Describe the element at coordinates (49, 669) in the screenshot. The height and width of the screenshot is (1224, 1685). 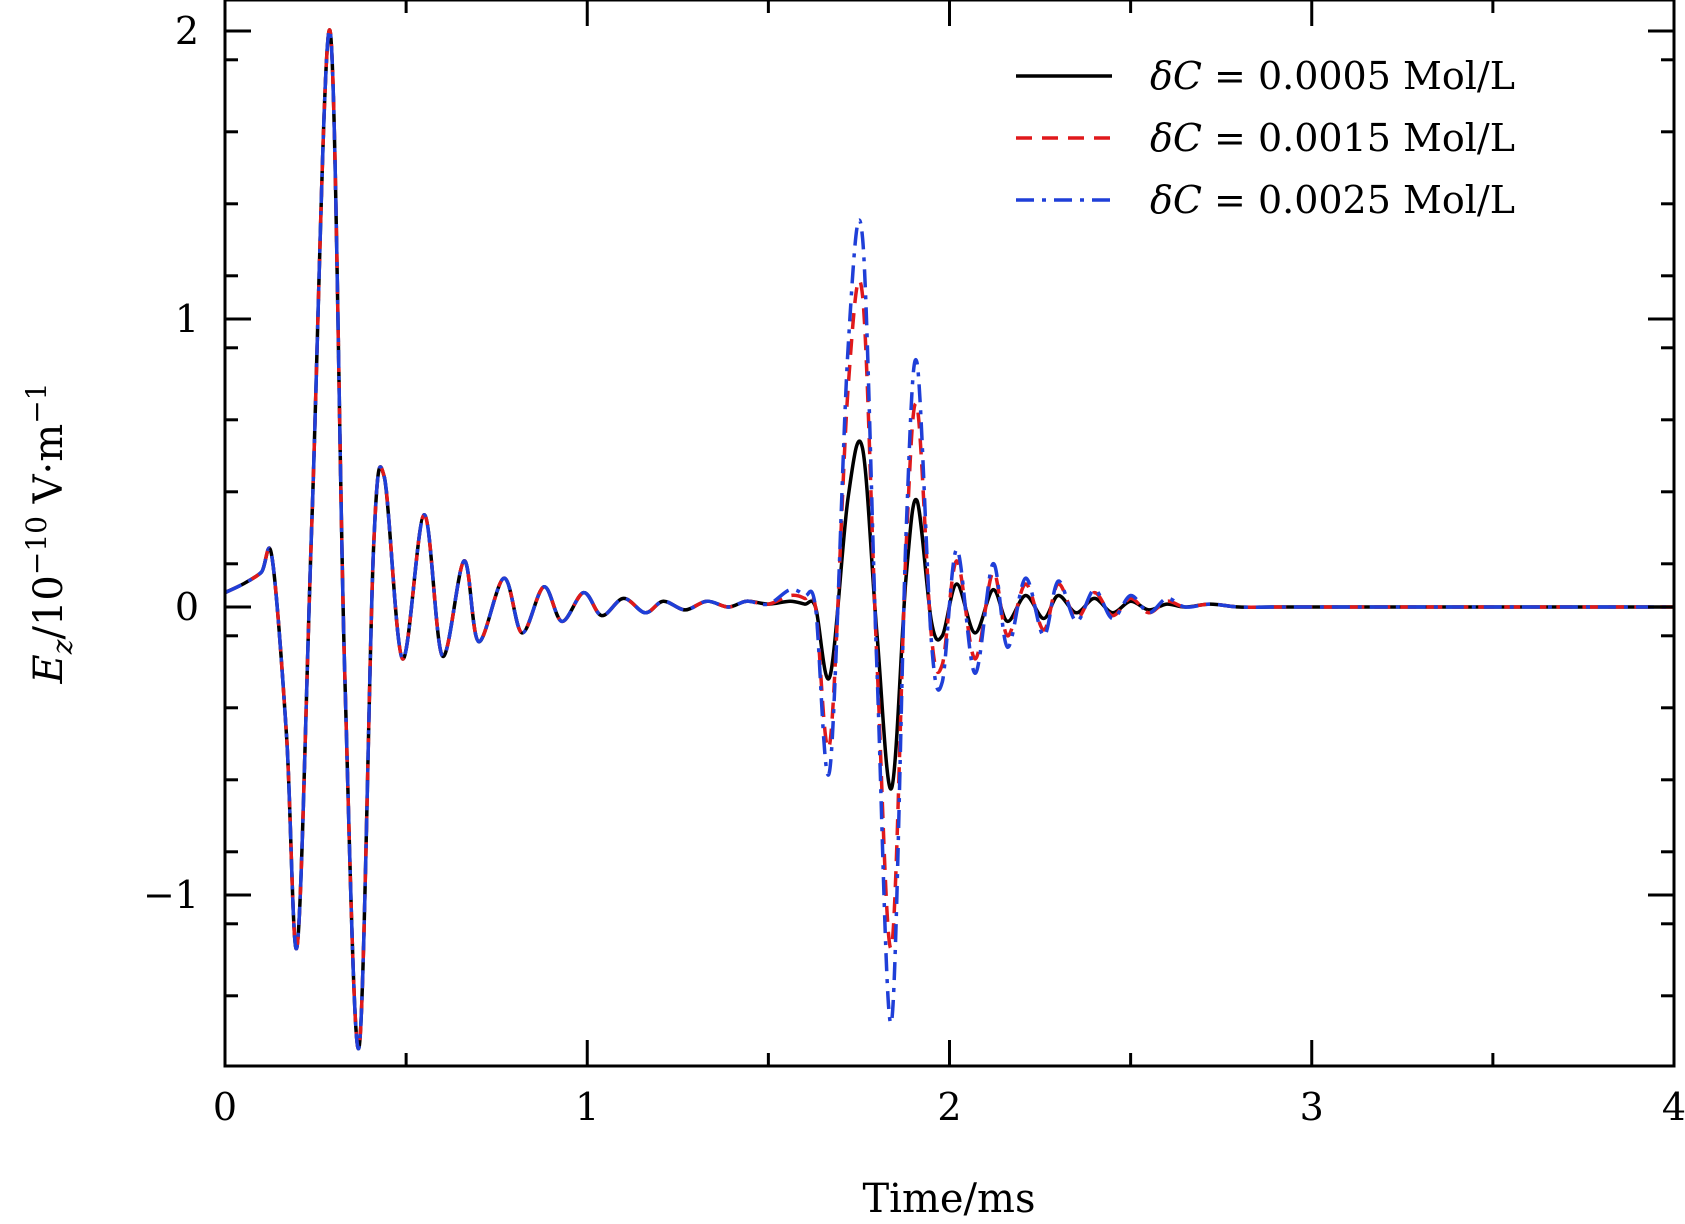
I see `y-axis-title-base: E` at that location.